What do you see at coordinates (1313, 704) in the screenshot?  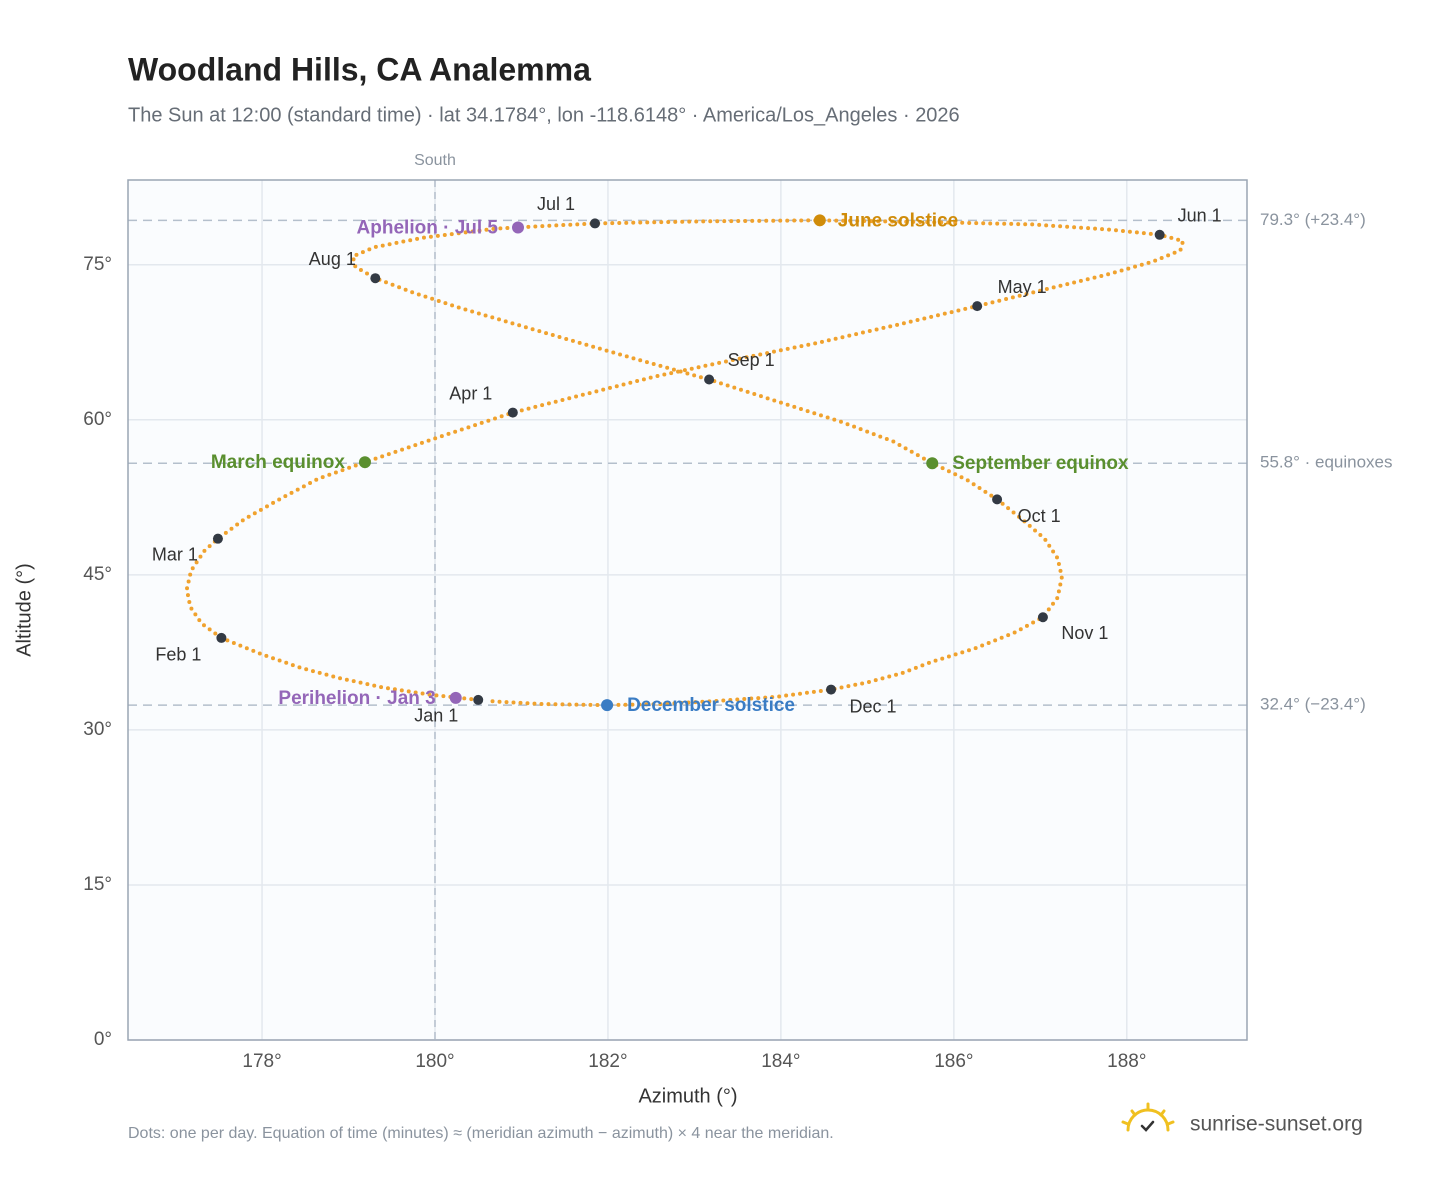 I see `reference-label: 32.4° (−23.4°)` at bounding box center [1313, 704].